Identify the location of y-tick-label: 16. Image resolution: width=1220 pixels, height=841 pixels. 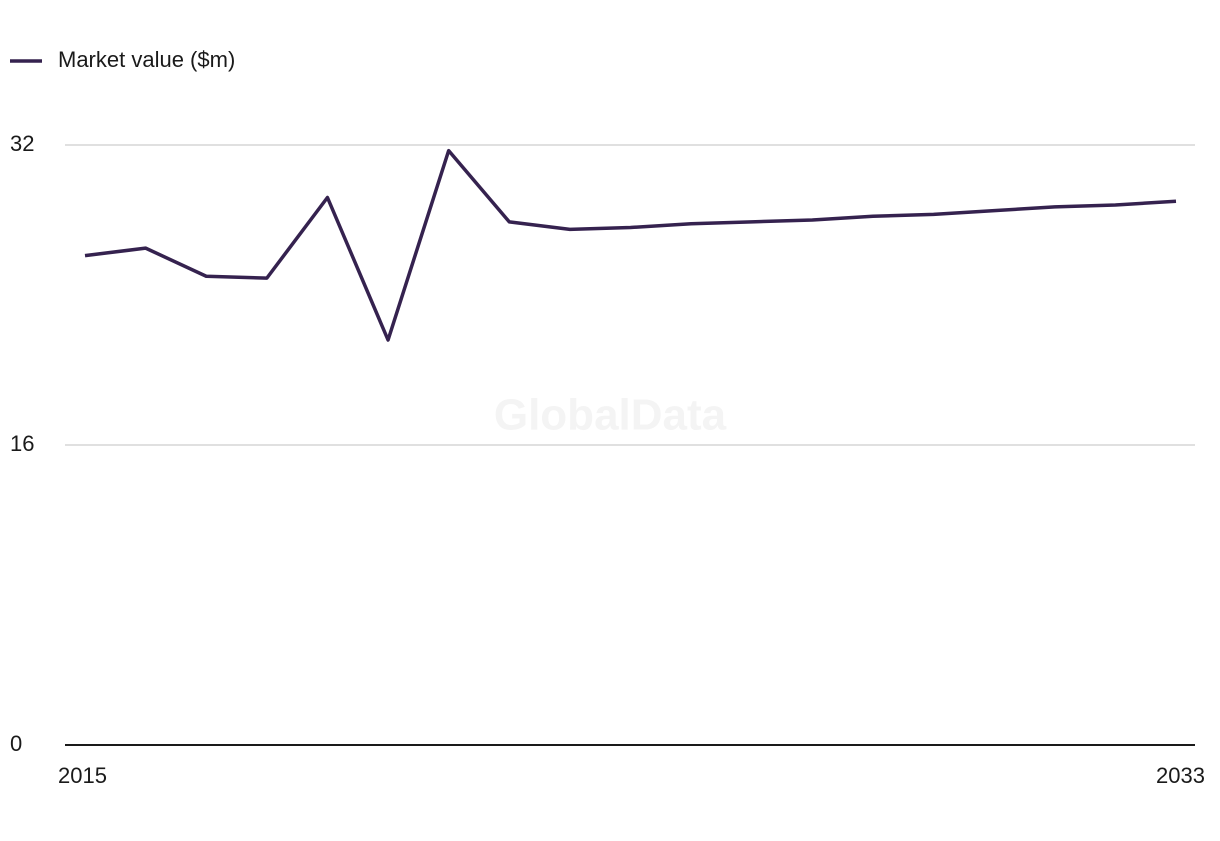
(22, 443).